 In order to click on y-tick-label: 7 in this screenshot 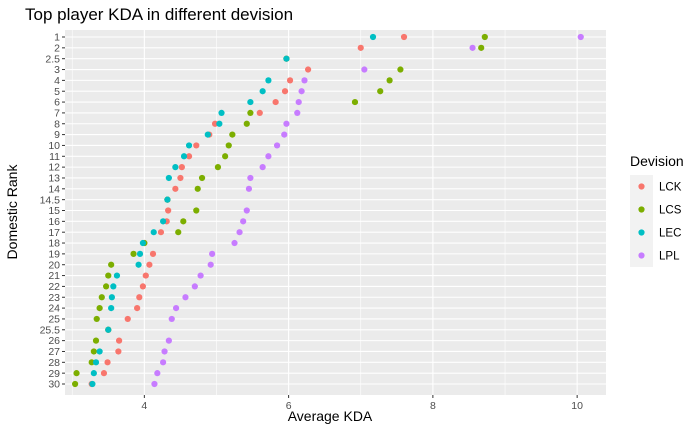, I will do `click(57, 114)`.